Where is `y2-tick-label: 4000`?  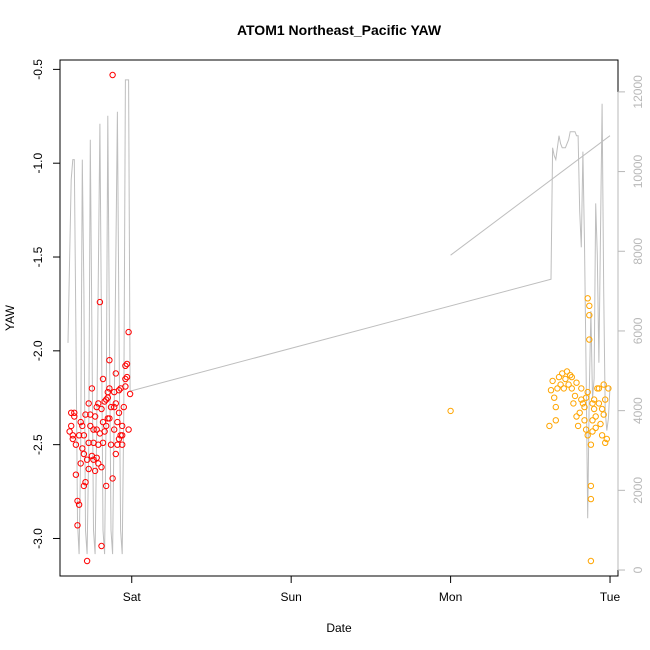 y2-tick-label: 4000 is located at coordinates (638, 410).